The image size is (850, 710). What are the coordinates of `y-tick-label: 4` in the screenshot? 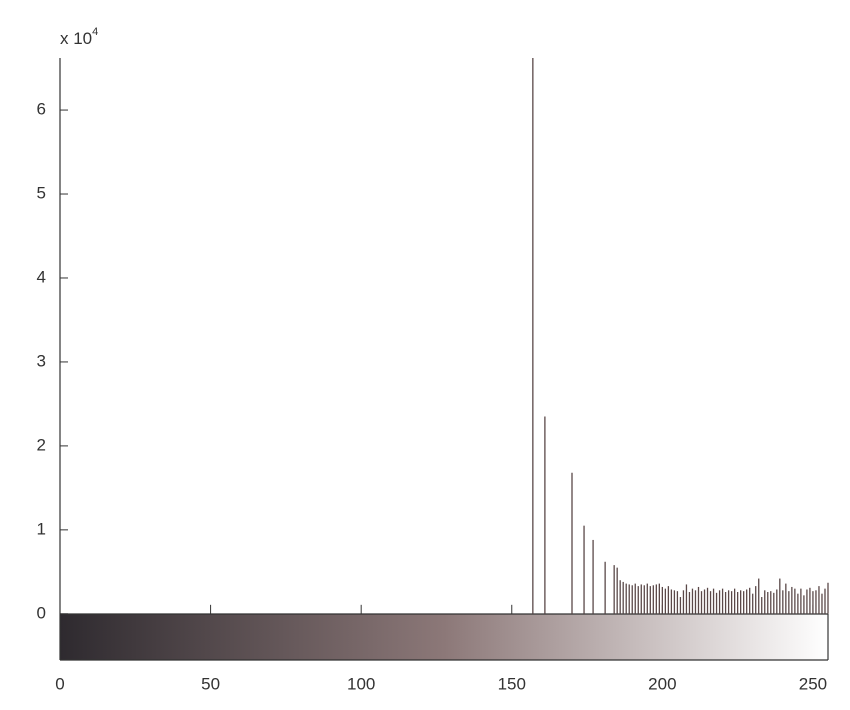 It's located at (41, 276).